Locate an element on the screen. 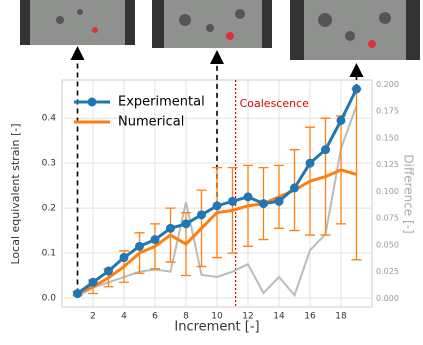 This screenshot has width=423, height=345. y2-tick-label: 0.025 is located at coordinates (387, 271).